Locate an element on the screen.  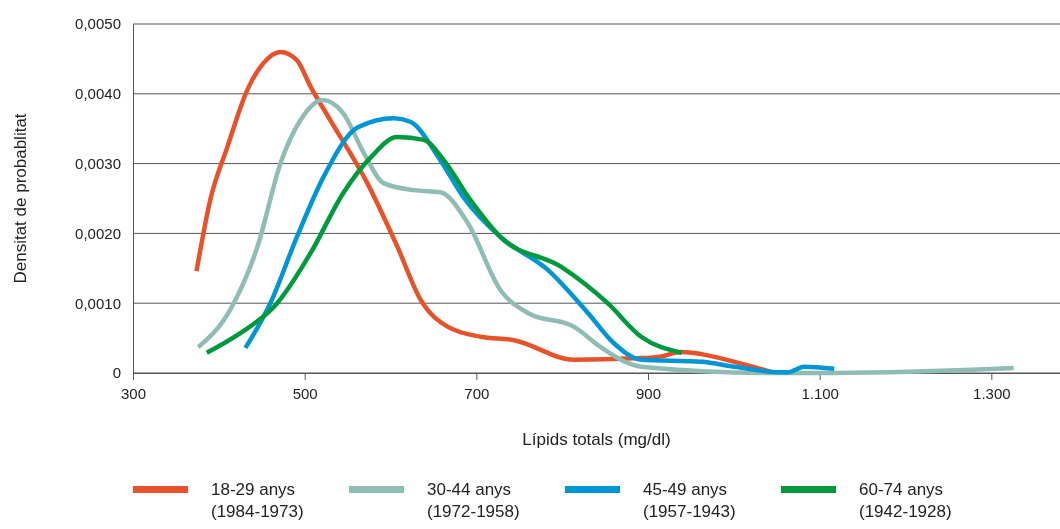
legend-label: 18-29 anys (1984-1973) is located at coordinates (257, 500).